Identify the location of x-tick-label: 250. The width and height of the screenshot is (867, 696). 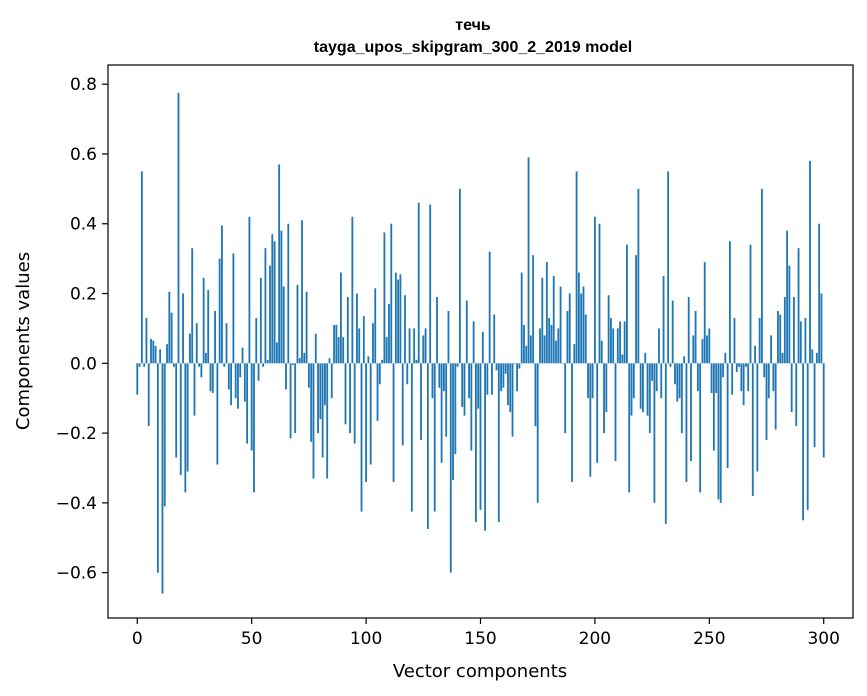
(709, 639).